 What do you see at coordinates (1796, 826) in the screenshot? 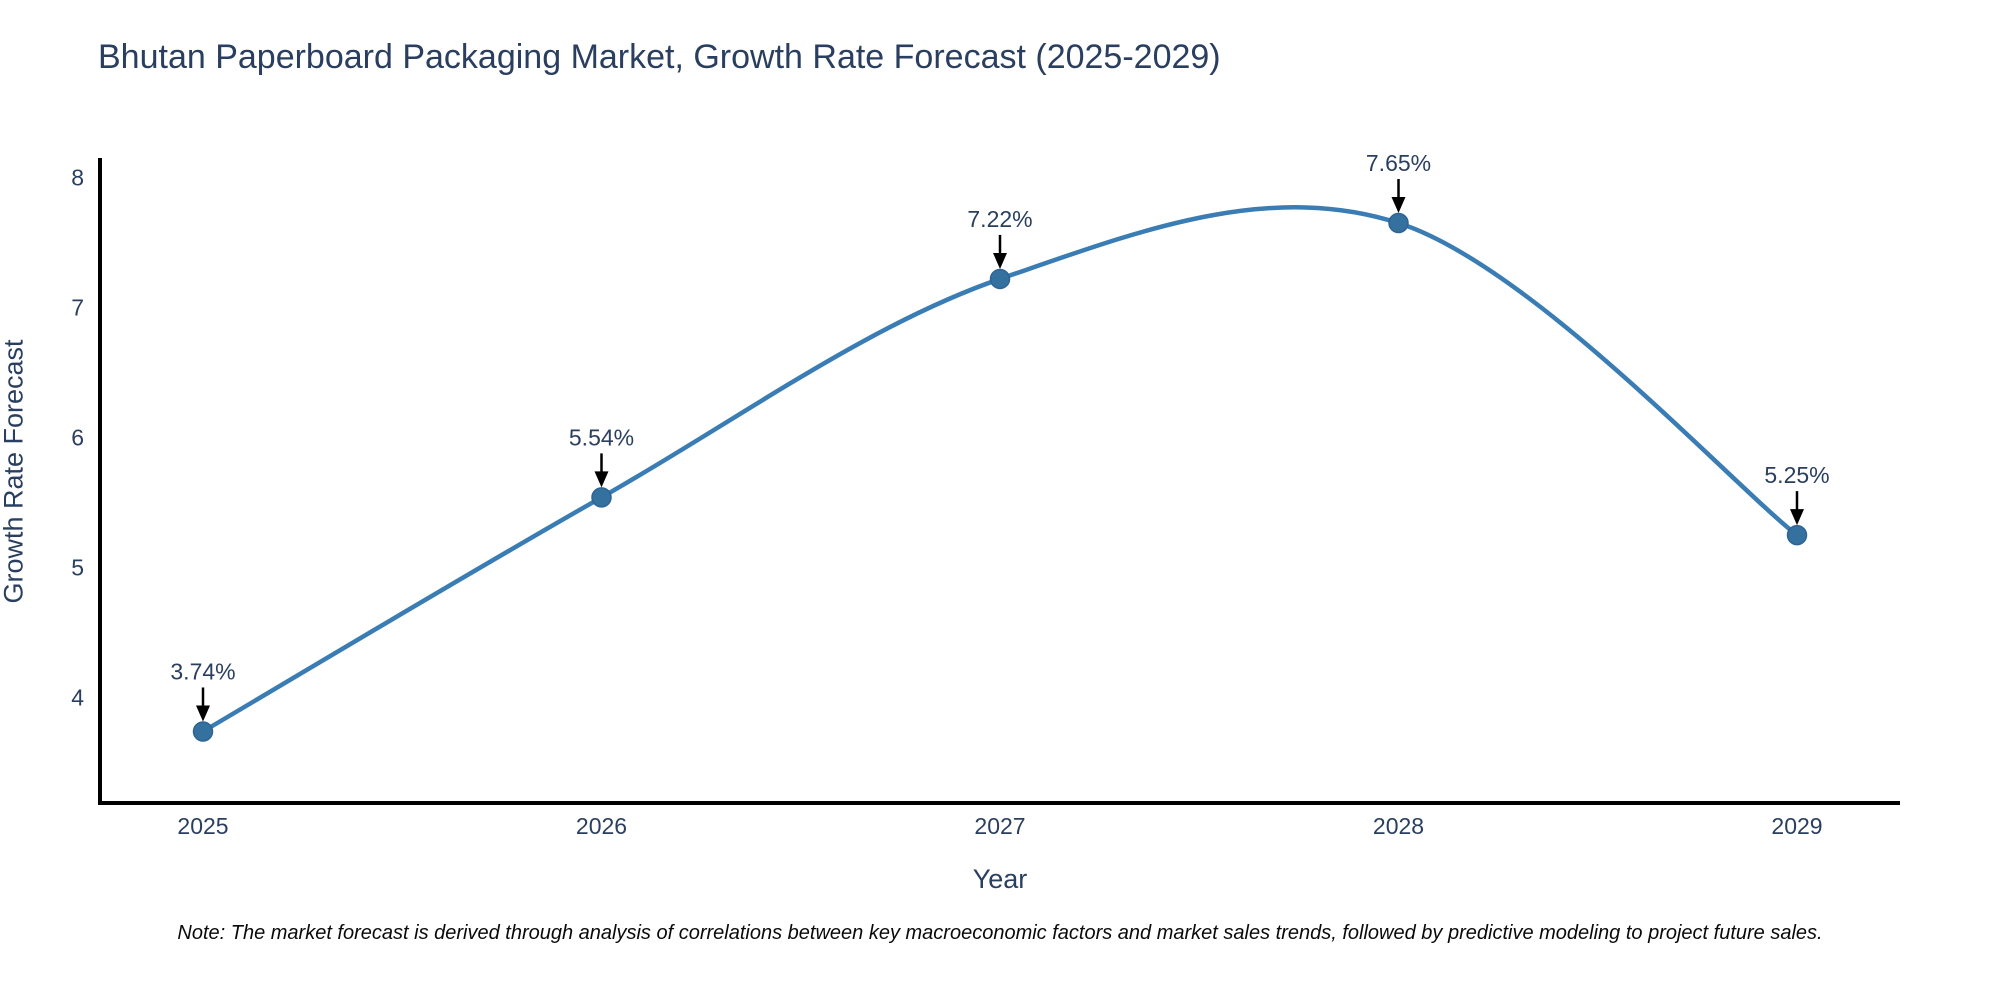
I see `x-tick-label: 2029` at bounding box center [1796, 826].